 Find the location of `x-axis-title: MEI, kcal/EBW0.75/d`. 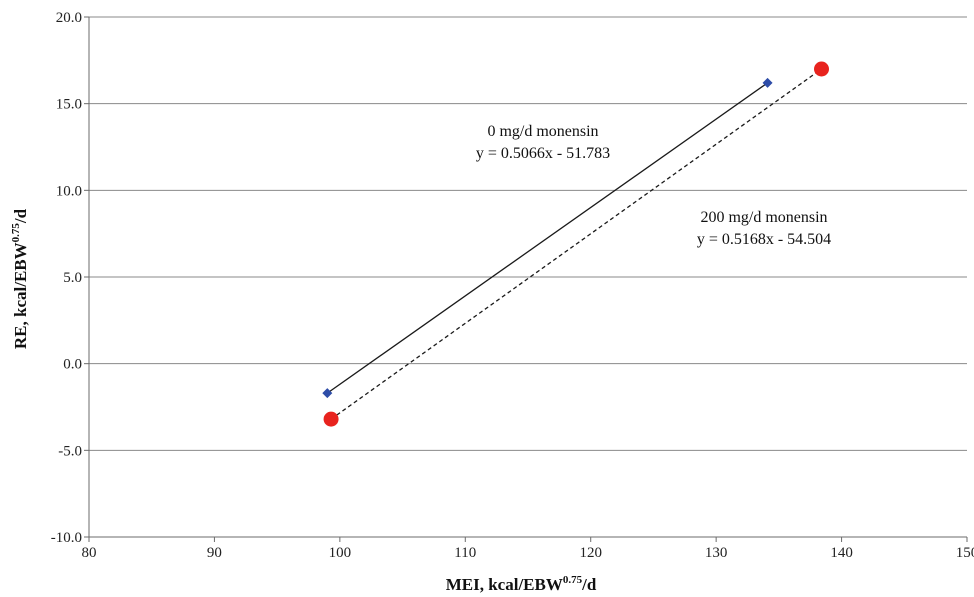

x-axis-title: MEI, kcal/EBW0.75/d is located at coordinates (521, 584).